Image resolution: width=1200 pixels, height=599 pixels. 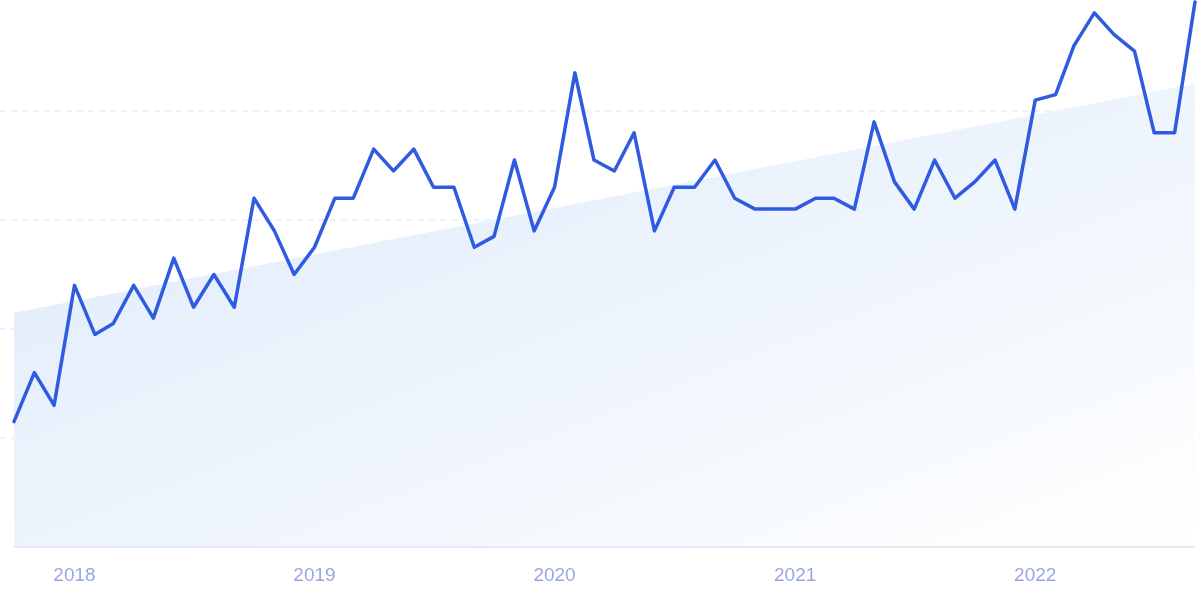 What do you see at coordinates (1035, 574) in the screenshot?
I see `x-tick-label: 2022` at bounding box center [1035, 574].